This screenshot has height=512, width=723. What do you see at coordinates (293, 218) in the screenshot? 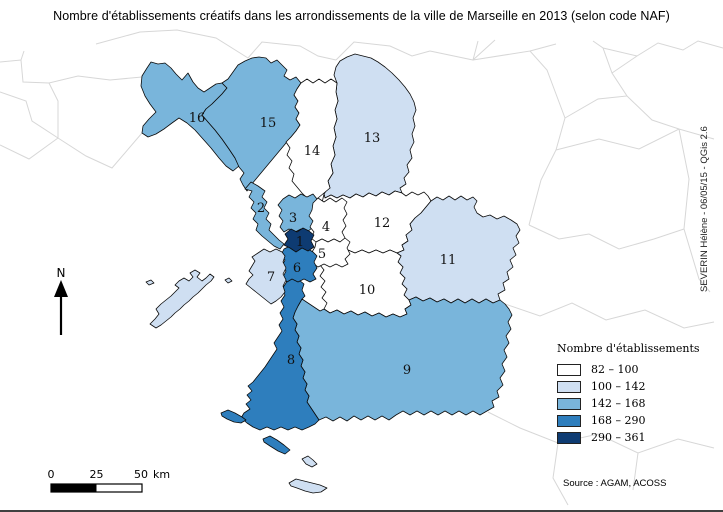
I see `district-label-3: 3` at bounding box center [293, 218].